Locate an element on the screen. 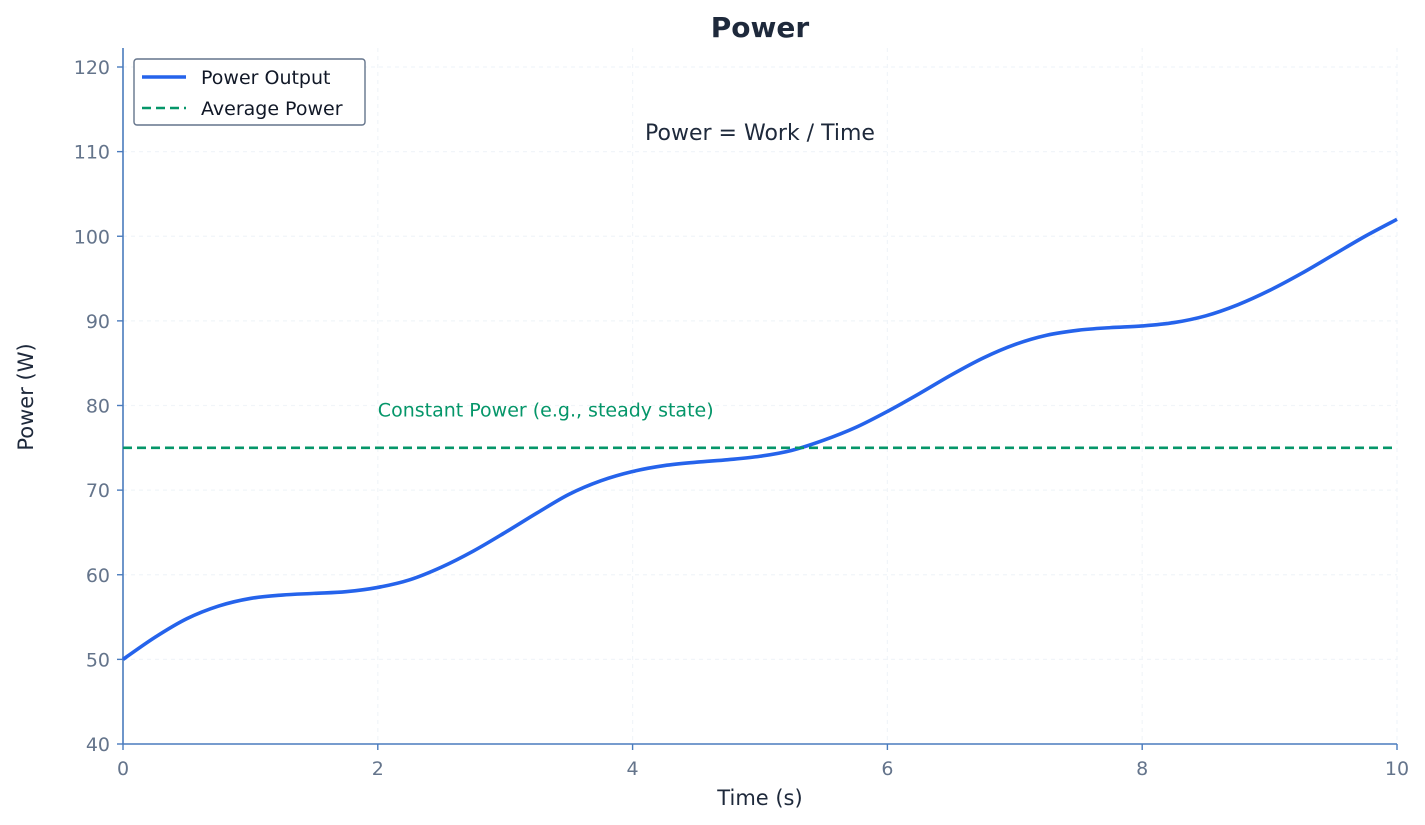 This screenshot has width=1425, height=825. x-tick-label: 6 is located at coordinates (887, 769).